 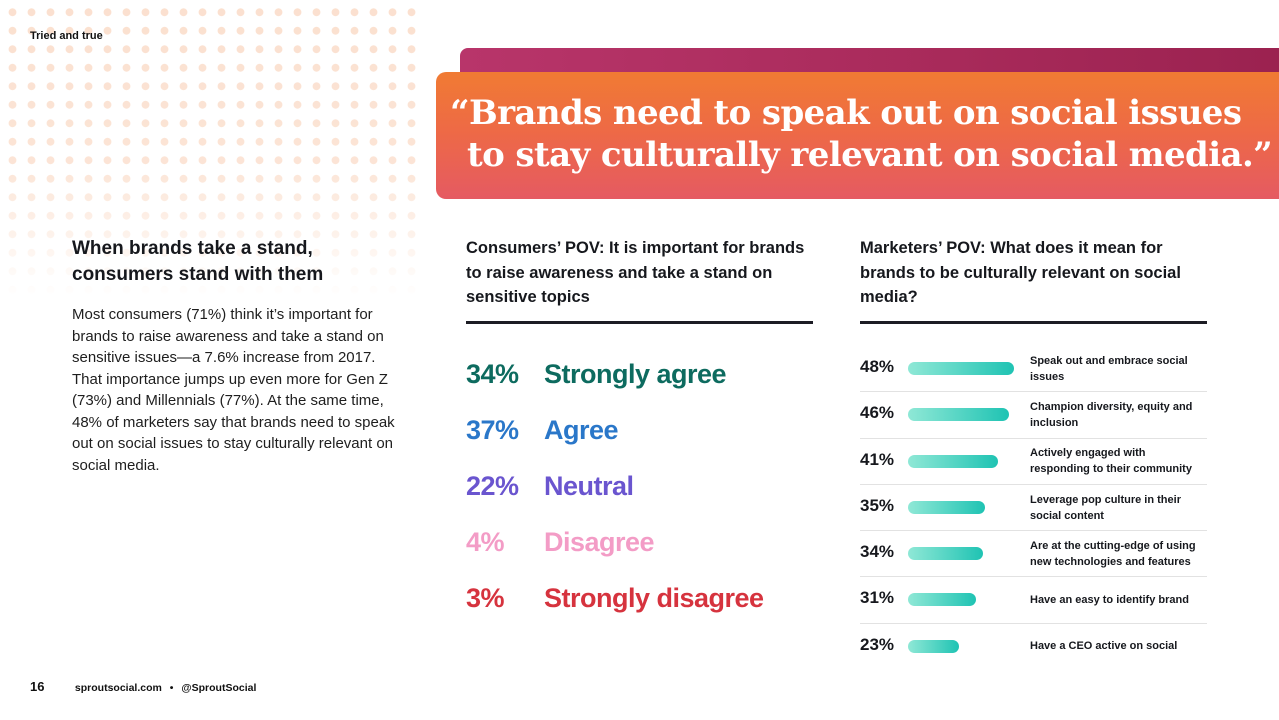 I want to click on chart-row: 31% Have an easy to identify brand, so click(x=1033, y=600).